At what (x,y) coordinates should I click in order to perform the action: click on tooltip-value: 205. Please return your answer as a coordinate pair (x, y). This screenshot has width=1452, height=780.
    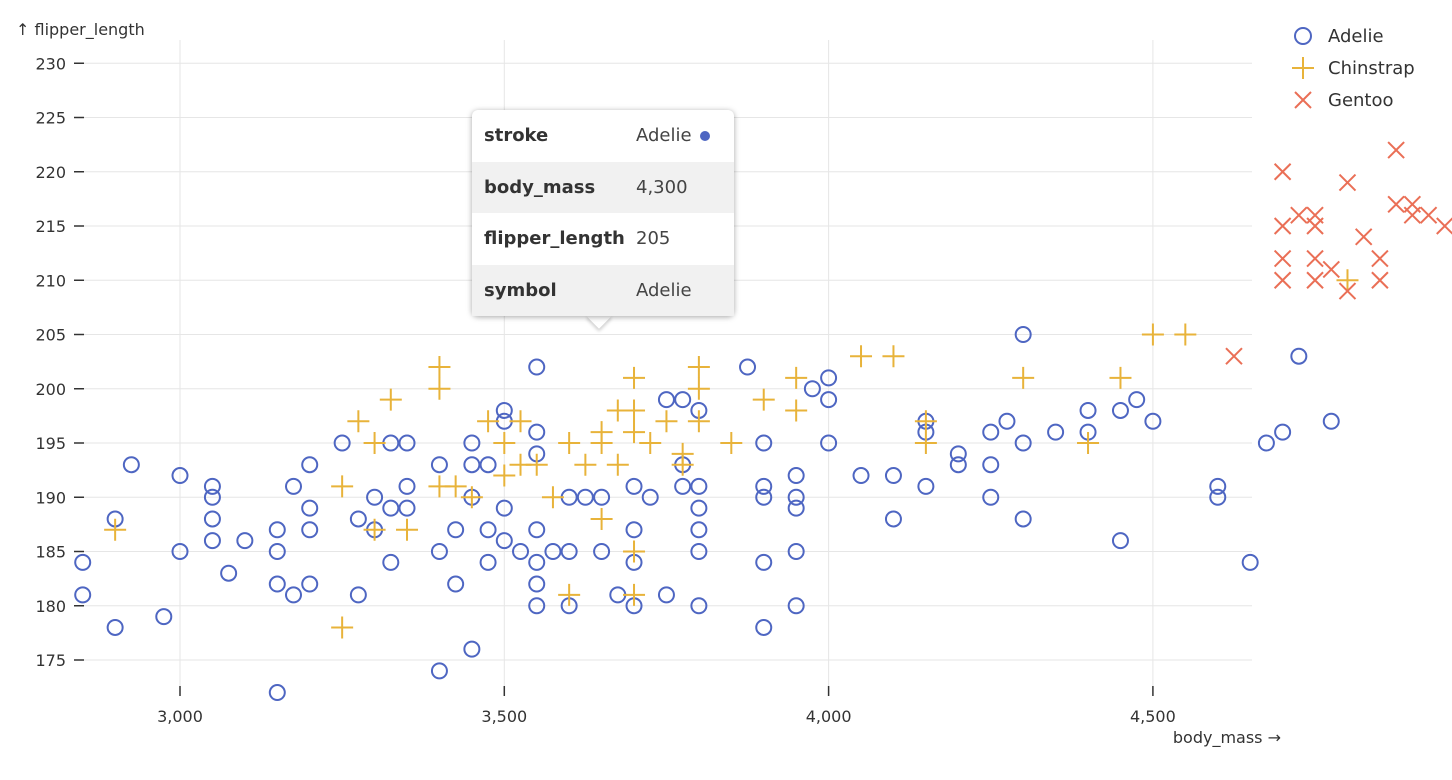
    Looking at the image, I should click on (653, 239).